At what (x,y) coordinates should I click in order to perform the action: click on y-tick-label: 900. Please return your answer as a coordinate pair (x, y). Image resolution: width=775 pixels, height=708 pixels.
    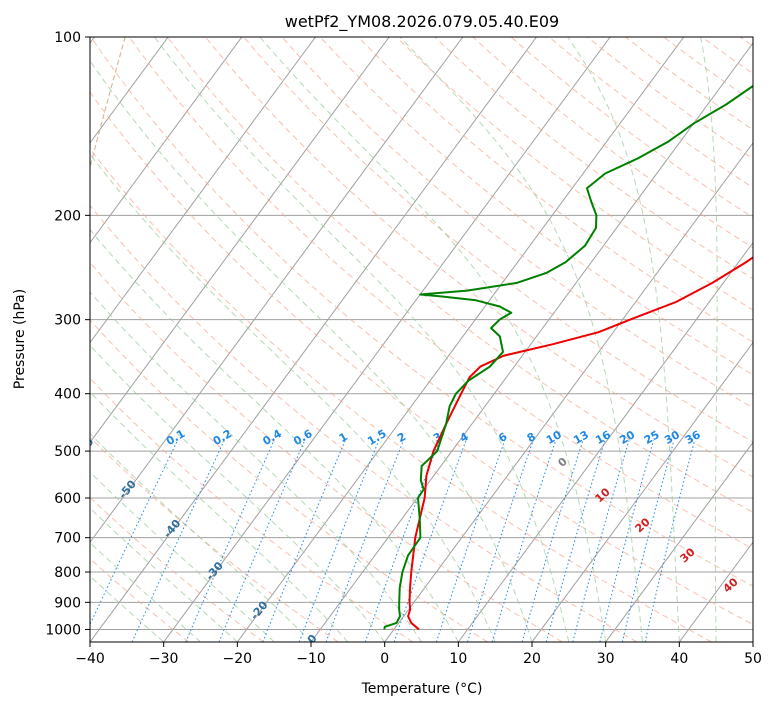
    Looking at the image, I should click on (67, 603).